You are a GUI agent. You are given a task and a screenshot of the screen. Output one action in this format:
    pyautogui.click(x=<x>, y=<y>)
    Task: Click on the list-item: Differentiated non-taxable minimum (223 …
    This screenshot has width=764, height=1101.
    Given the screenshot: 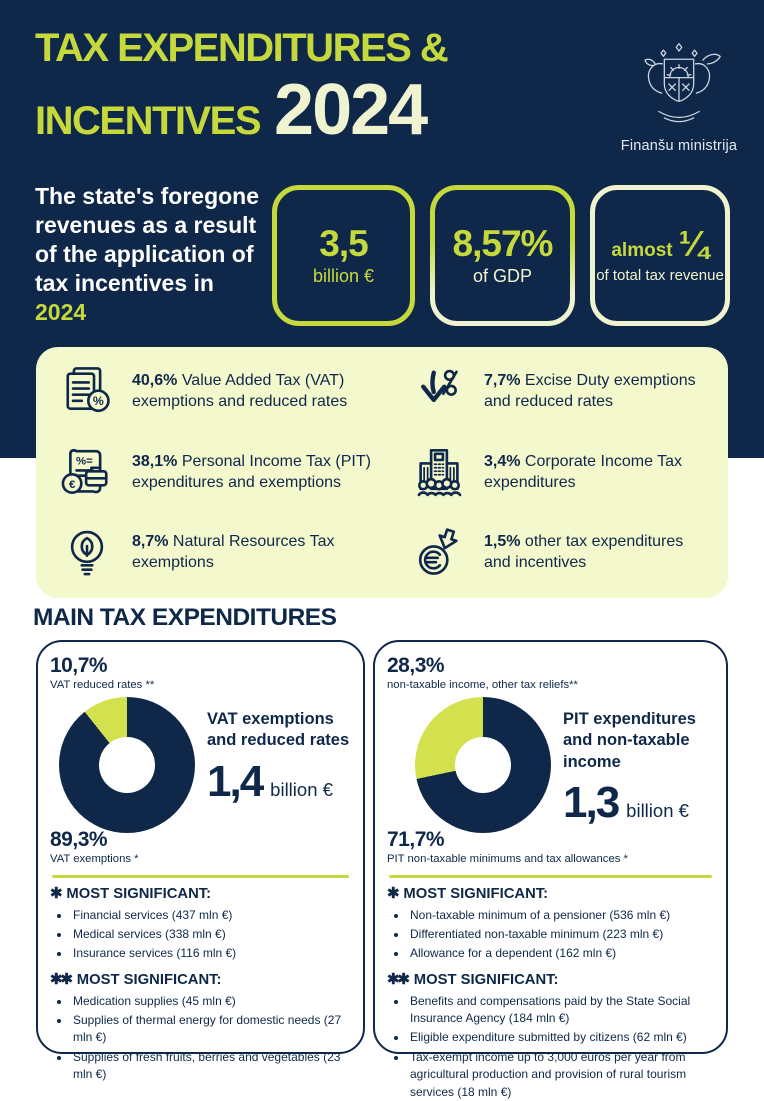 What is the action you would take?
    pyautogui.click(x=561, y=934)
    